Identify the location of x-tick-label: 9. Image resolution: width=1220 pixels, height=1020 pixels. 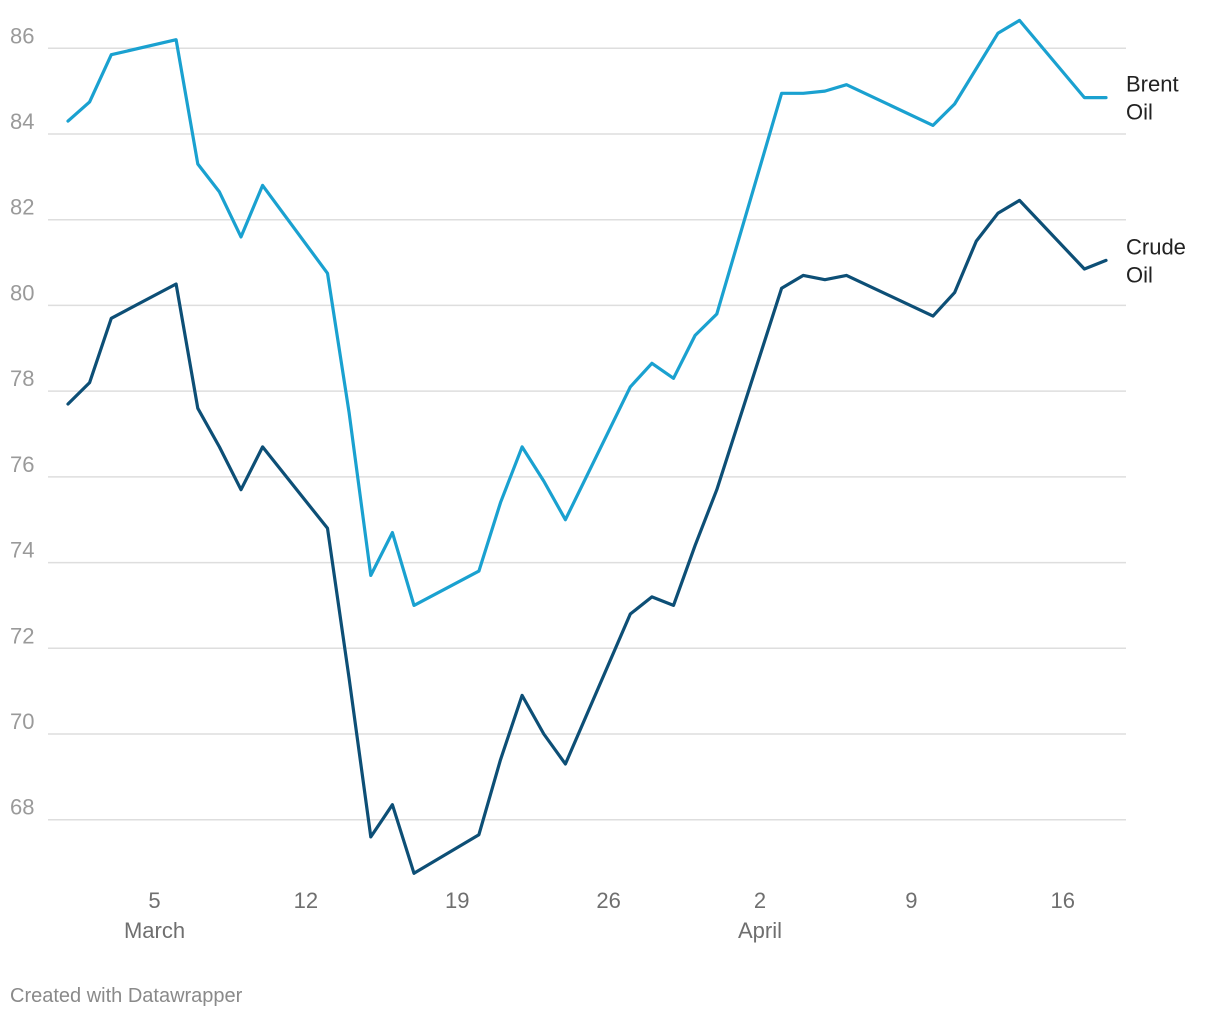
(911, 900).